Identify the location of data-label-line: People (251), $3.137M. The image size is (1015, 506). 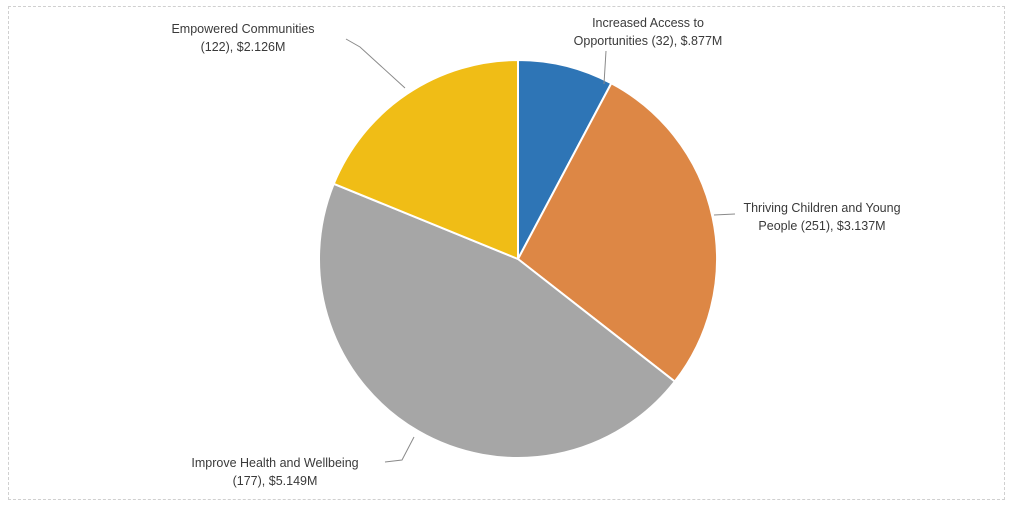
(821, 226).